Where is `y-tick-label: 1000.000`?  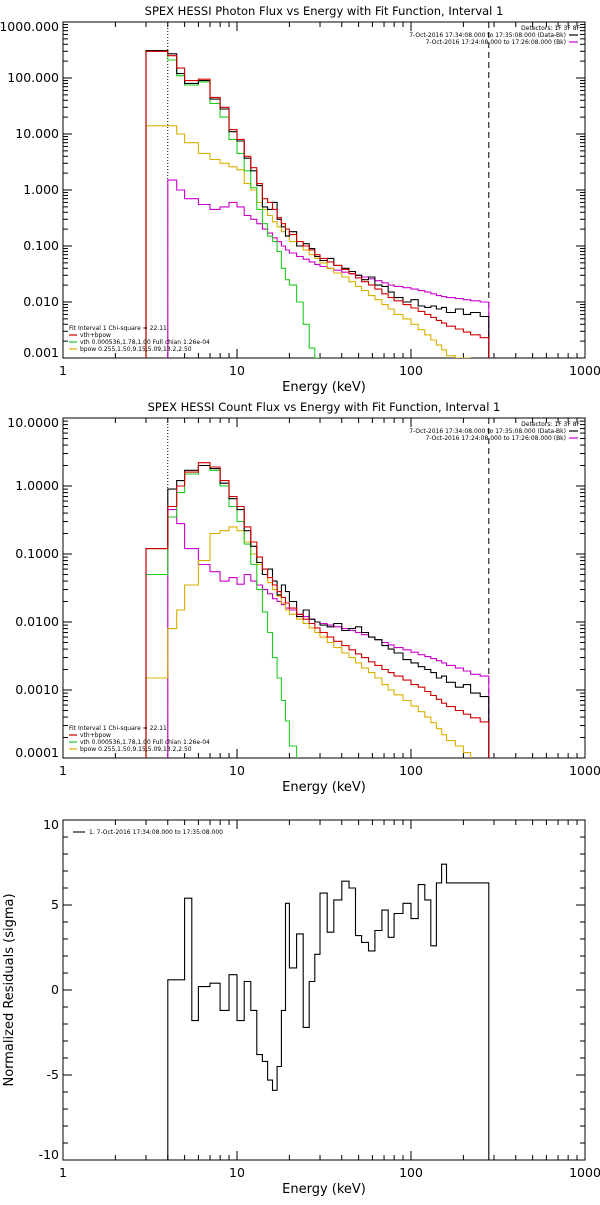
y-tick-label: 1000.000 is located at coordinates (29, 26).